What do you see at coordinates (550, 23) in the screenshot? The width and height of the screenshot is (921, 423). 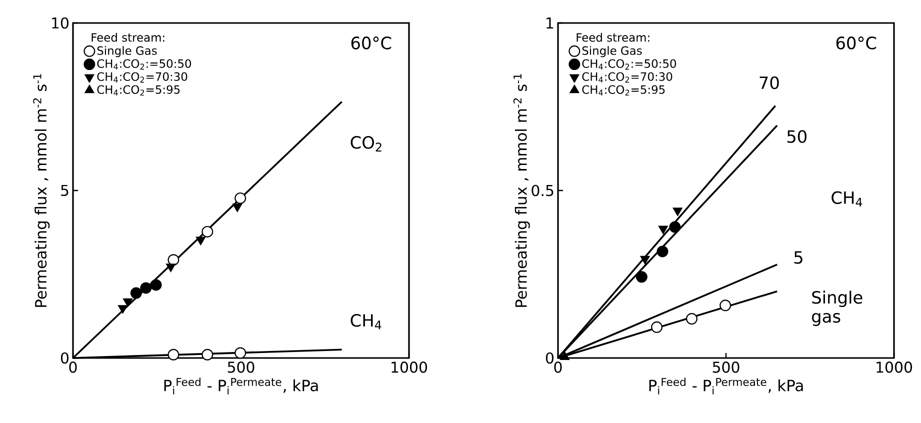 I see `y-tick-label: 1` at bounding box center [550, 23].